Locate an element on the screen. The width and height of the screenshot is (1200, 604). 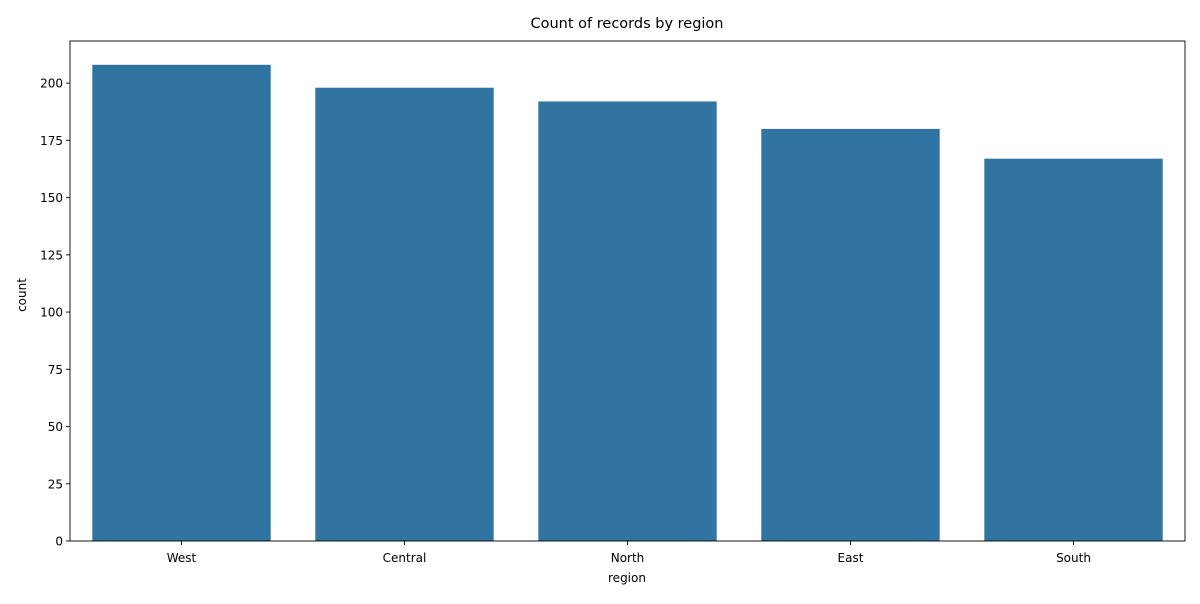
x-tick-label: South is located at coordinates (1073, 558).